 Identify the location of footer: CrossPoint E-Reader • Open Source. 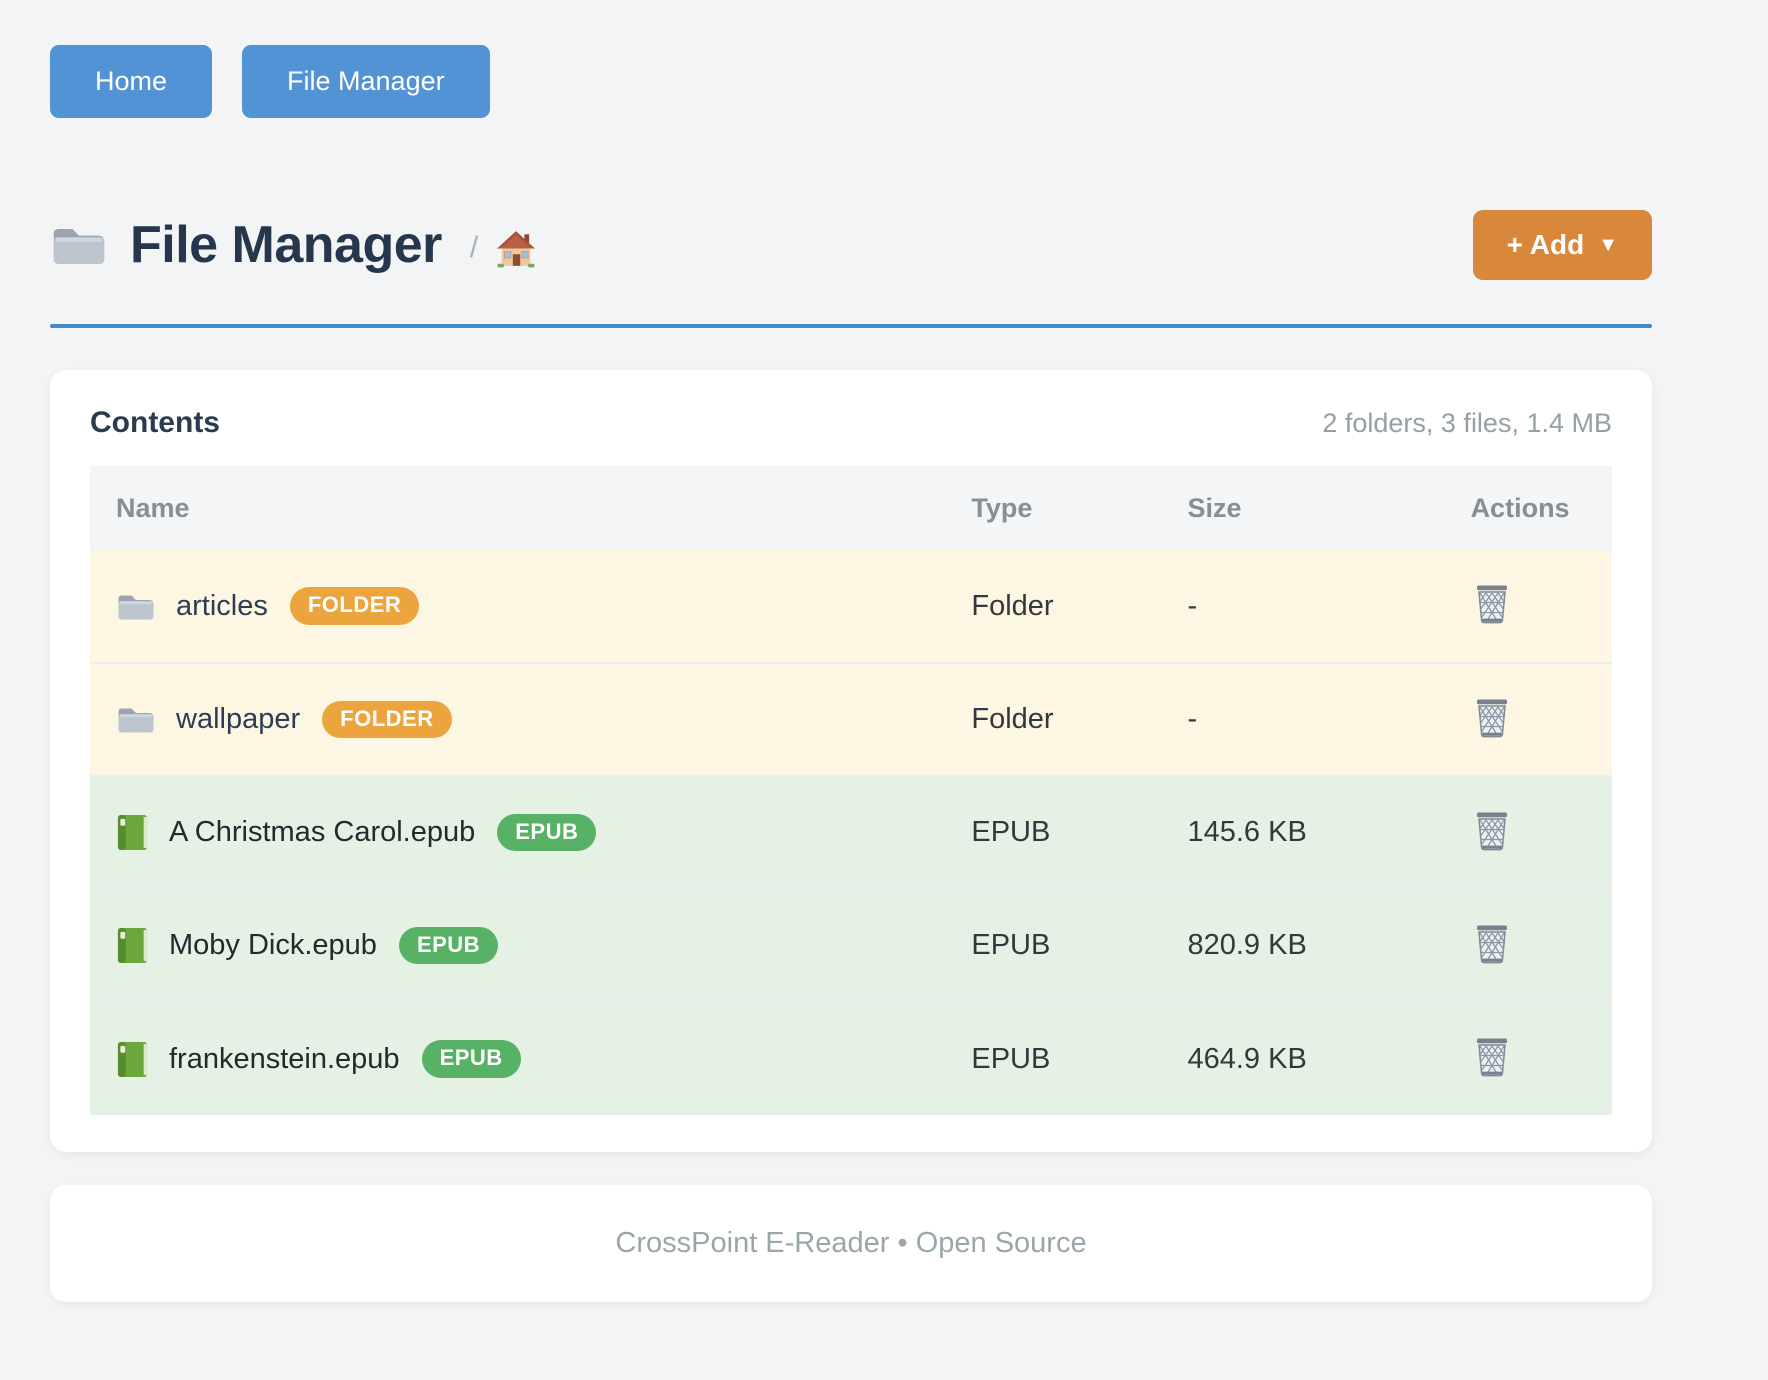
(851, 1243).